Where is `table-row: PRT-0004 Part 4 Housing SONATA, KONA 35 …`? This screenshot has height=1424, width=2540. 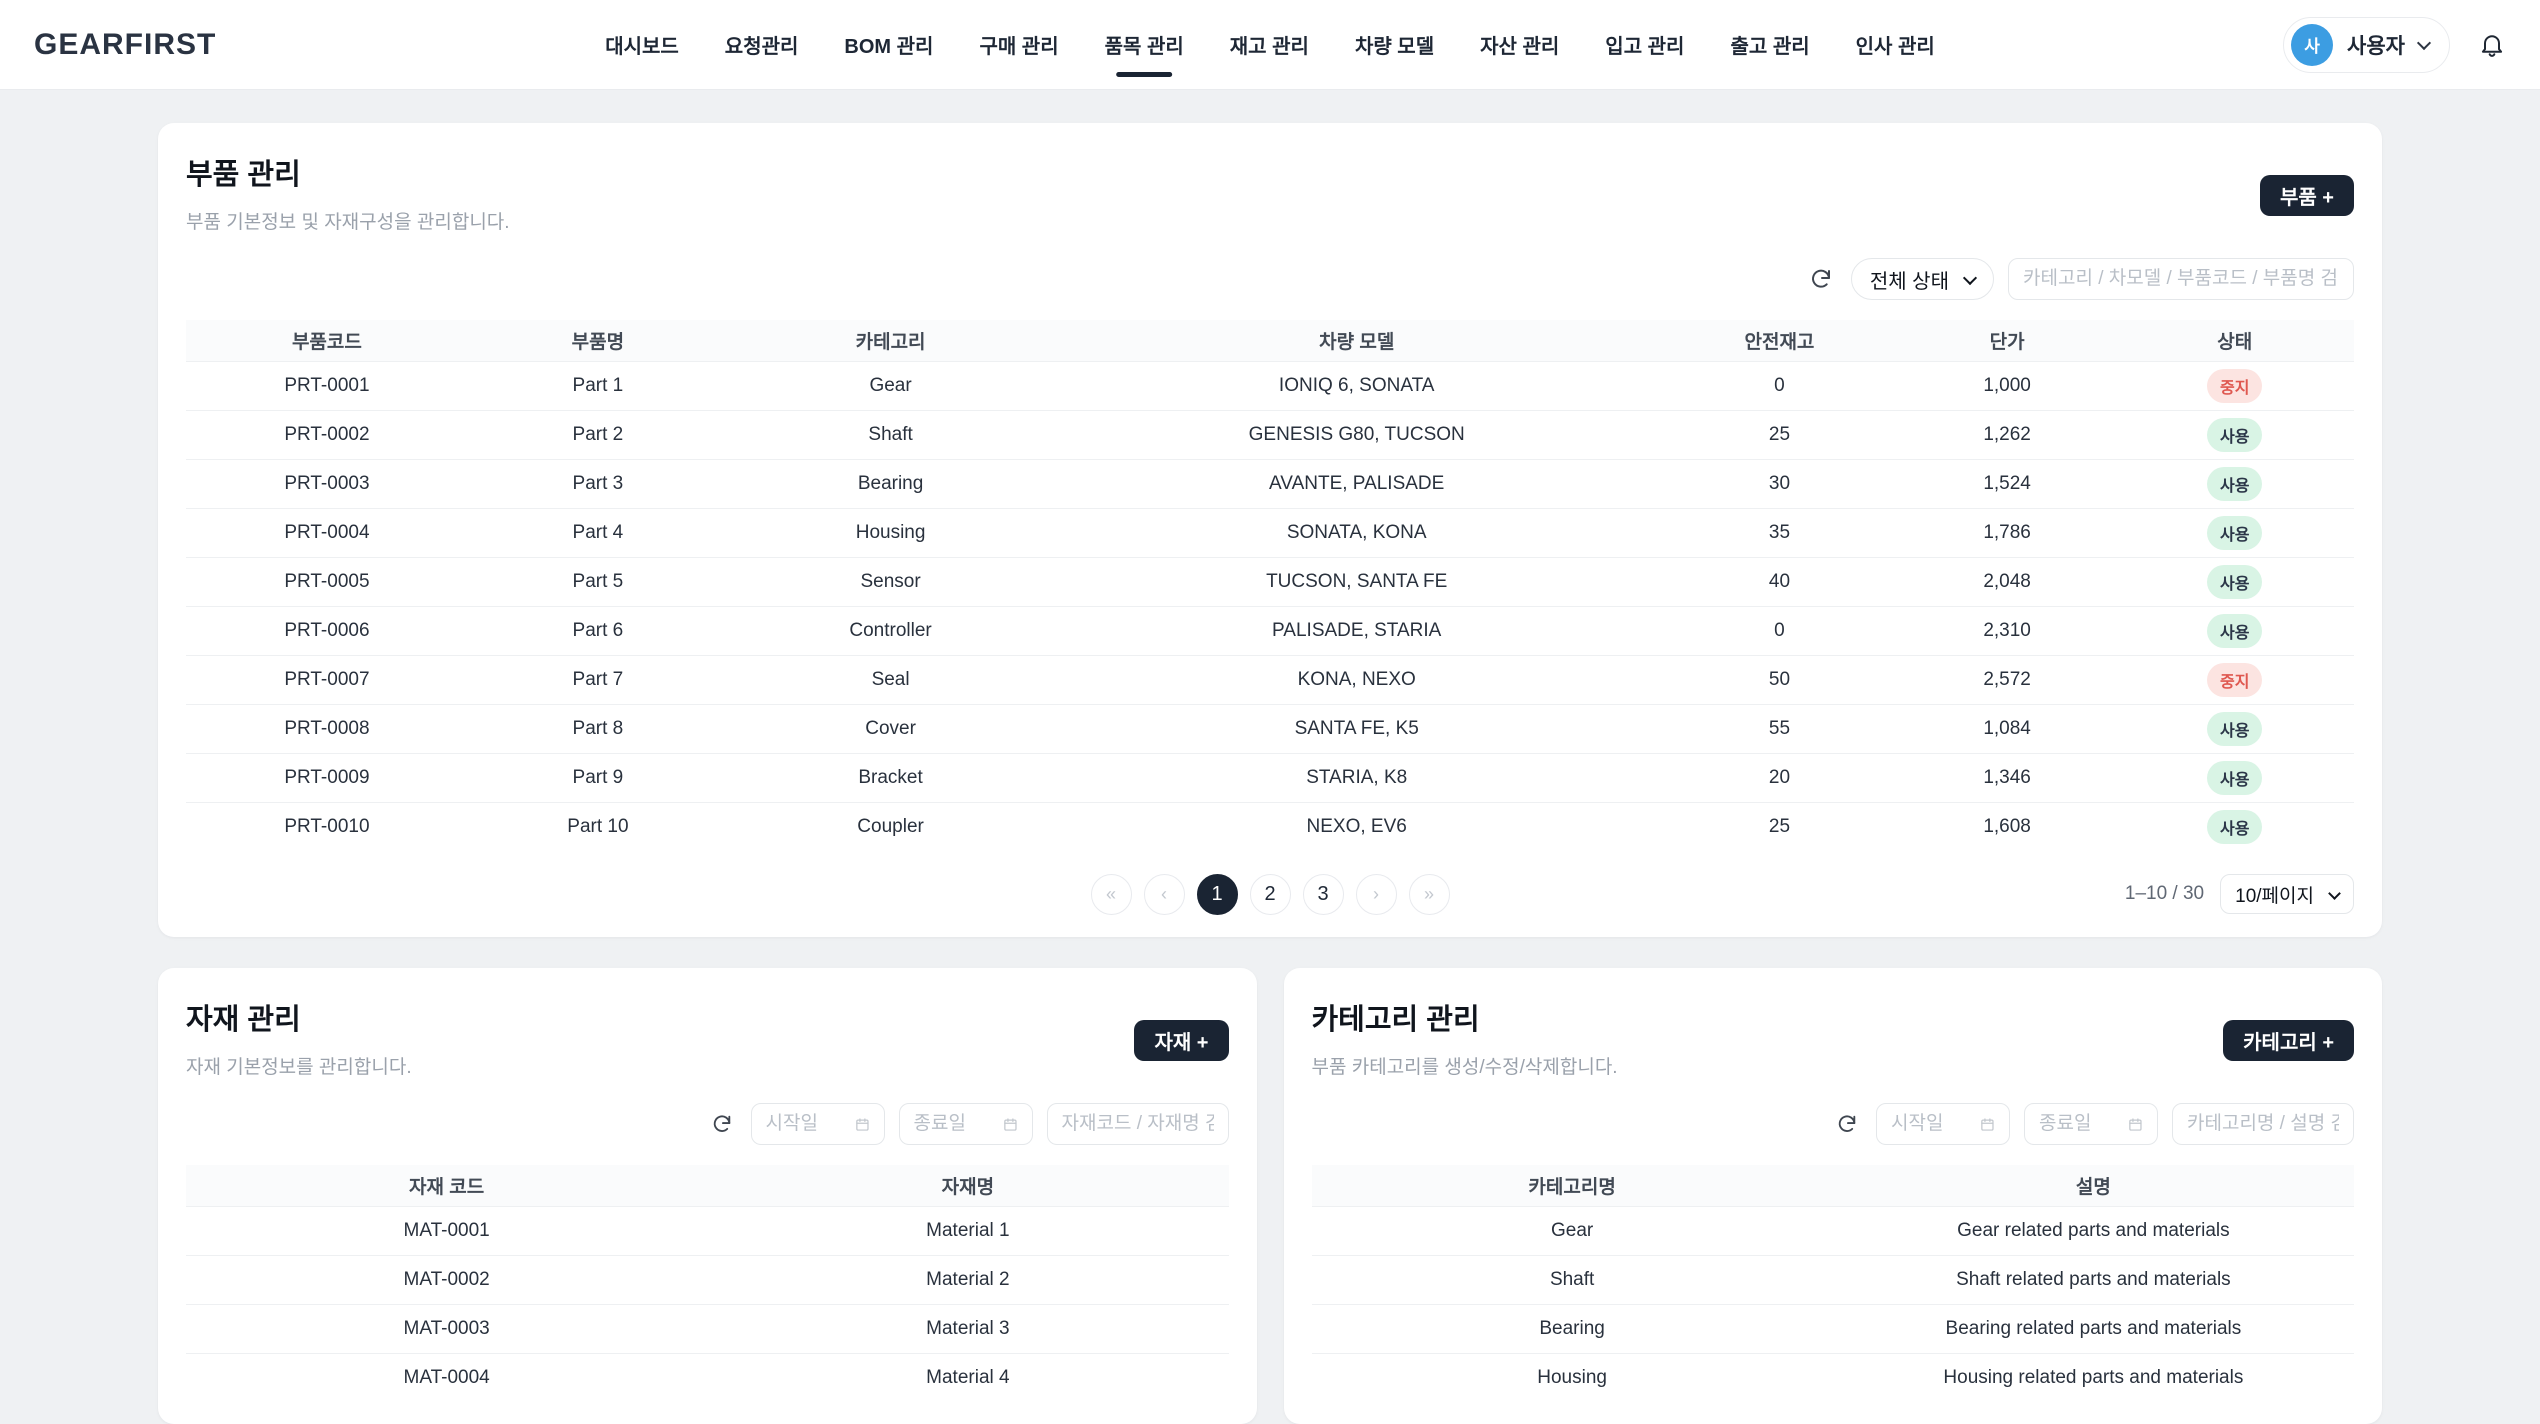 table-row: PRT-0004 Part 4 Housing SONATA, KONA 35 … is located at coordinates (1270, 532).